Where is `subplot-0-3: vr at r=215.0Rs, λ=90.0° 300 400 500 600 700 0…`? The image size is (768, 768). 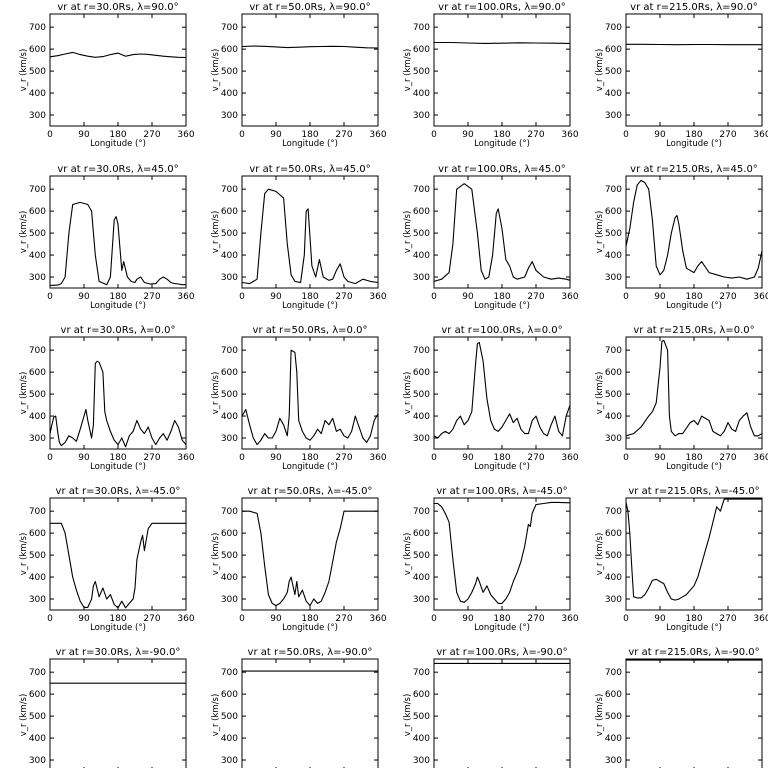
subplot-0-3: vr at r=215.0Rs, λ=90.0° 300 400 500 600 700 0… is located at coordinates (681, 75).